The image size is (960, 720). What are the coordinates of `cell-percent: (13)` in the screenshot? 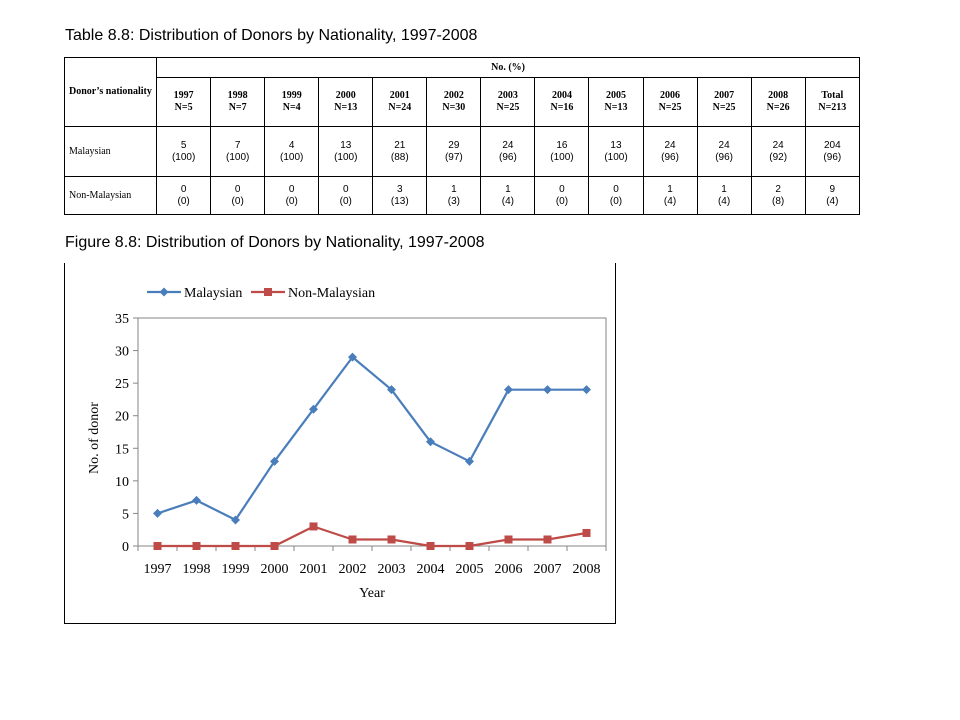 It's located at (399, 201).